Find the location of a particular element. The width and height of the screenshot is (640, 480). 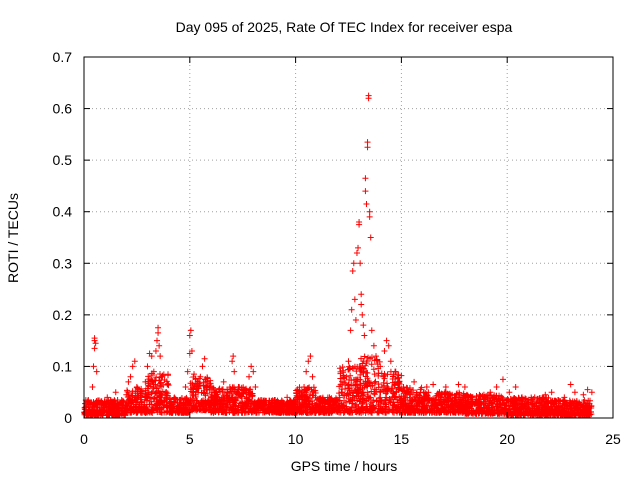

x-tick-label: 0 is located at coordinates (84, 439).